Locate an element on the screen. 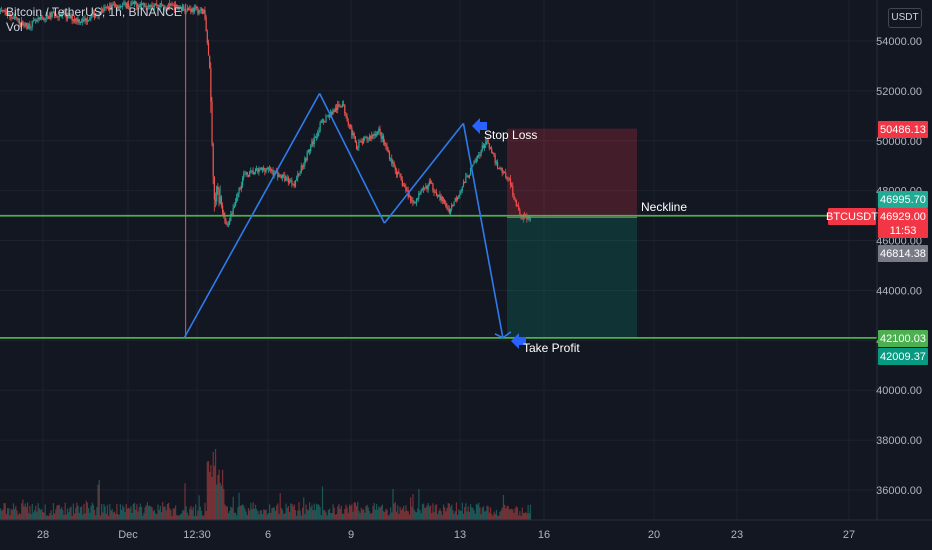 The image size is (932, 550). symbol-title: Bitcoin / TetherUS, 1h, BINANCE is located at coordinates (94, 12).